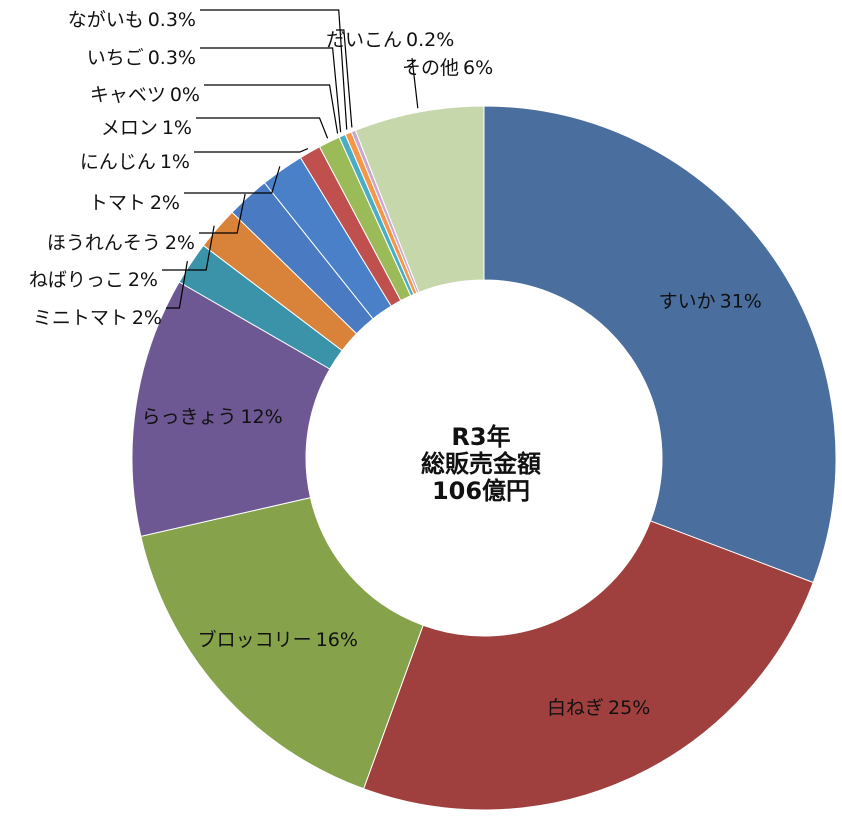  Describe the element at coordinates (128, 95) in the screenshot. I see `category-name: キャベツ` at that location.